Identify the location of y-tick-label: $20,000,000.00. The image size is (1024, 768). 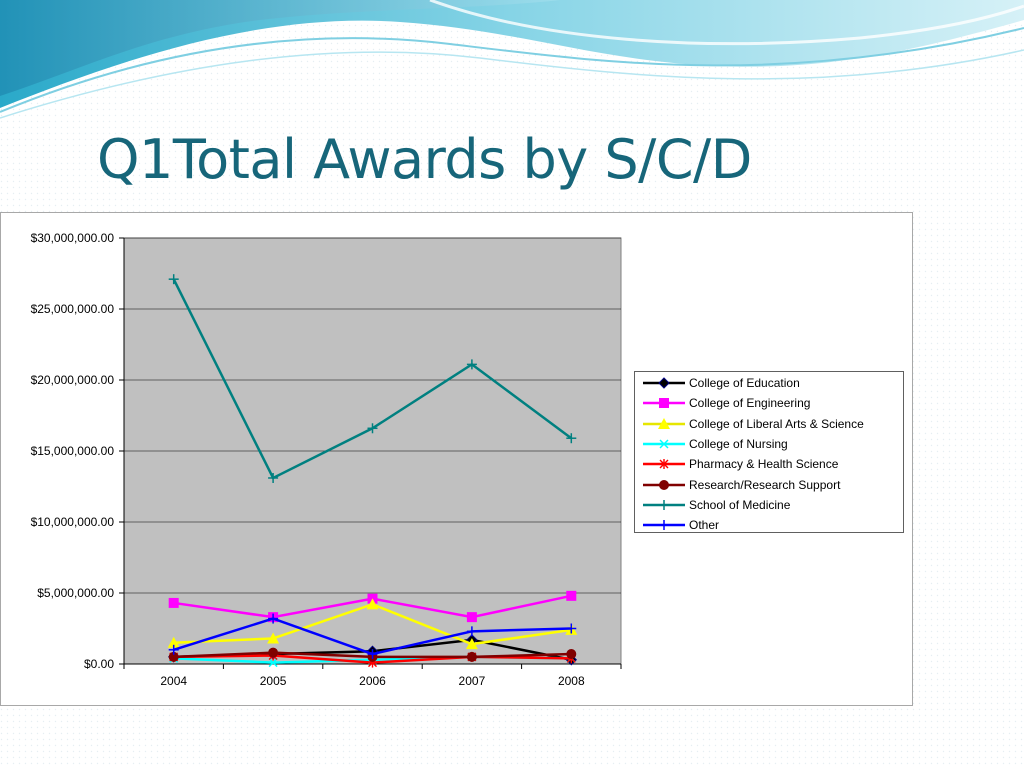
(73, 380).